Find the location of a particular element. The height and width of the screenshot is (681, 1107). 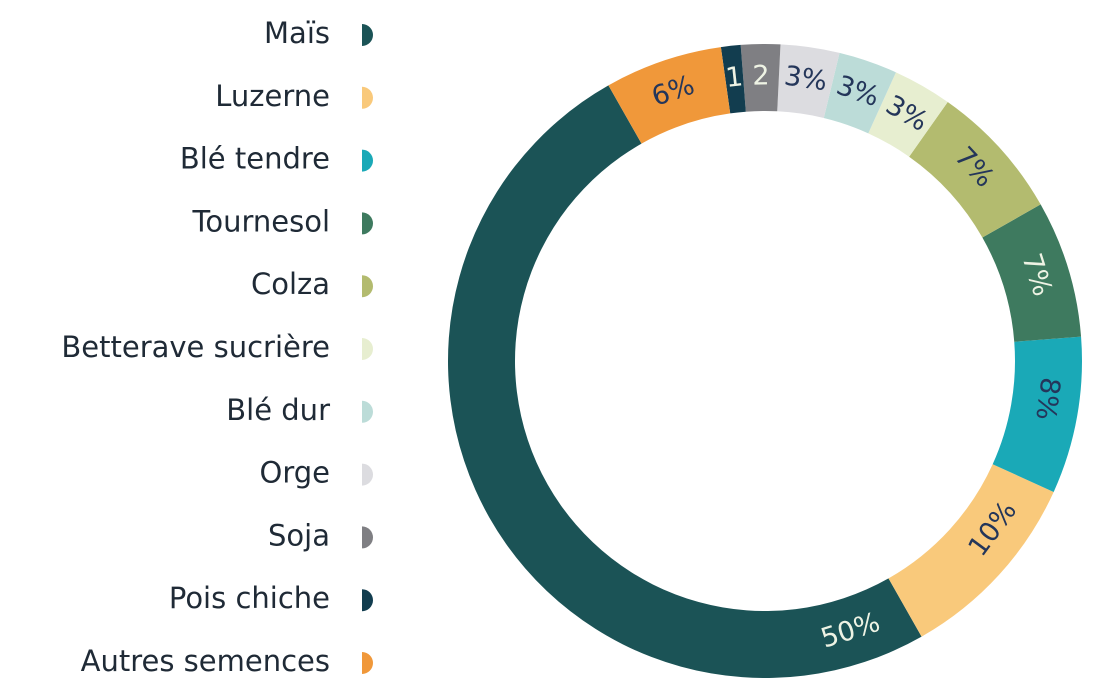

legend-label: Blé dur is located at coordinates (278, 410).